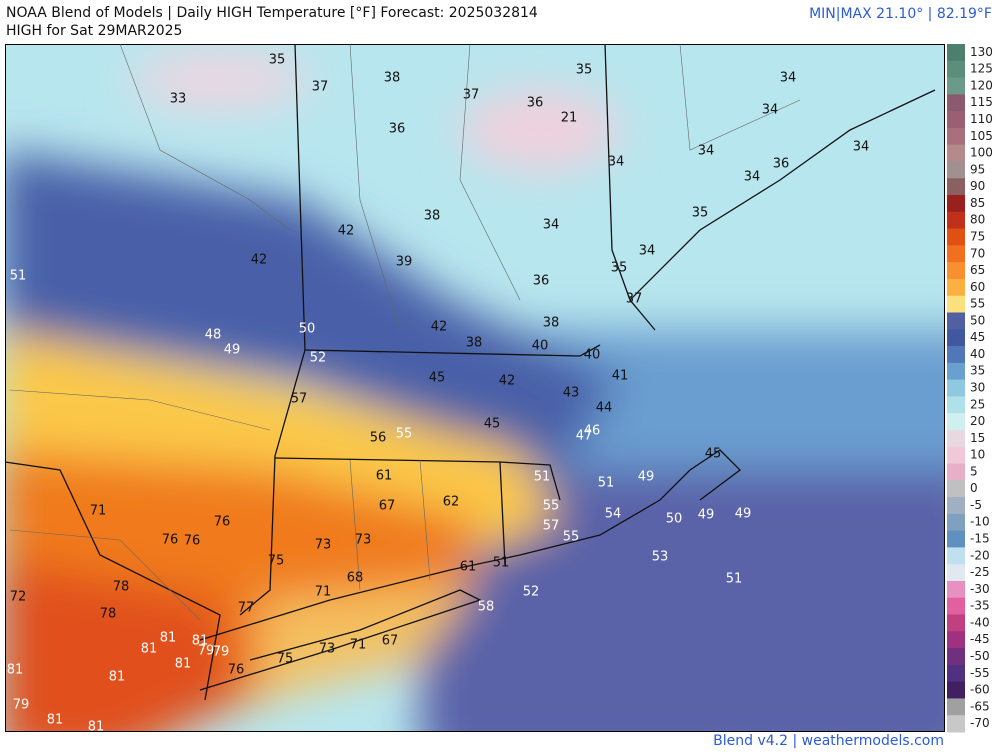 This screenshot has width=1000, height=754. Describe the element at coordinates (977, 320) in the screenshot. I see `colorbar-label: 50` at that location.